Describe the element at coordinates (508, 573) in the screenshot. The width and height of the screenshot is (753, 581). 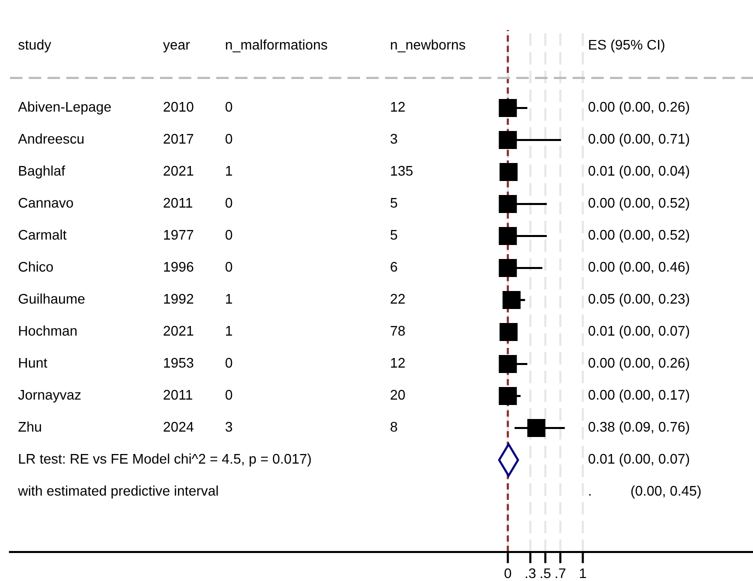
I see `x-tick-label: 0` at that location.